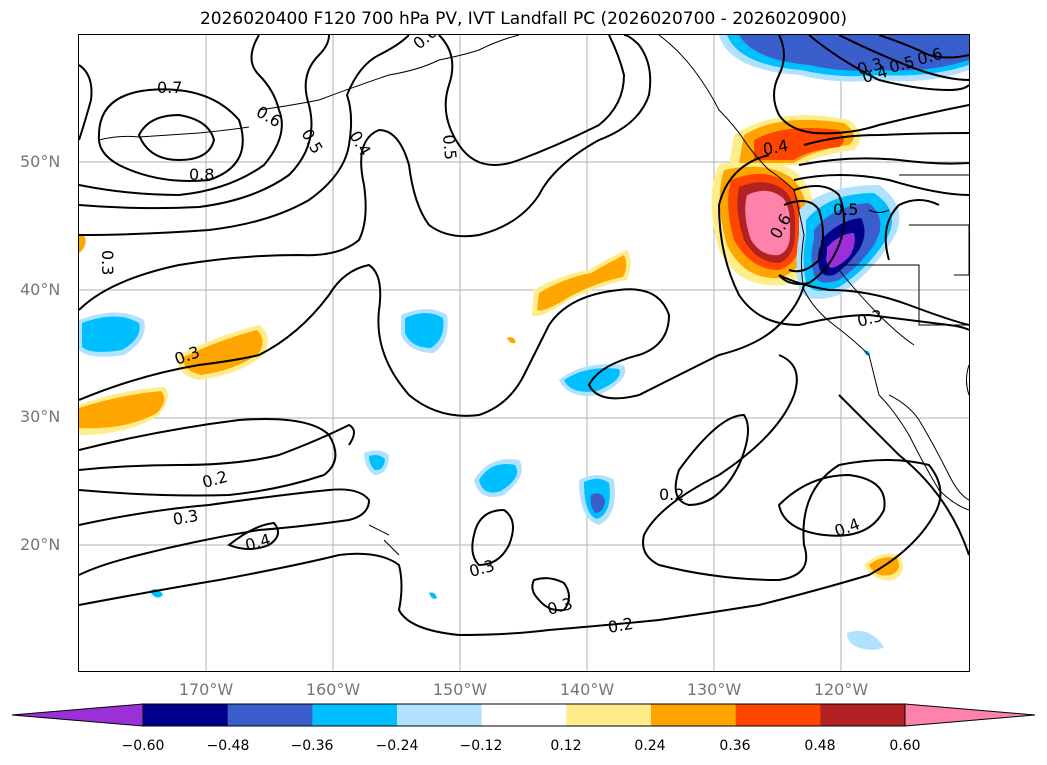 The width and height of the screenshot is (1047, 765). Describe the element at coordinates (40, 544) in the screenshot. I see `lat-label: 20°N` at that location.